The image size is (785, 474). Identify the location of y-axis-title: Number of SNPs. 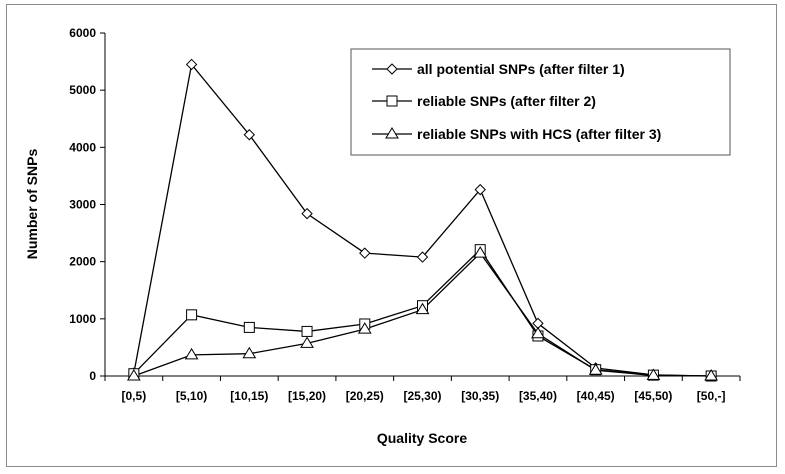
(32, 204).